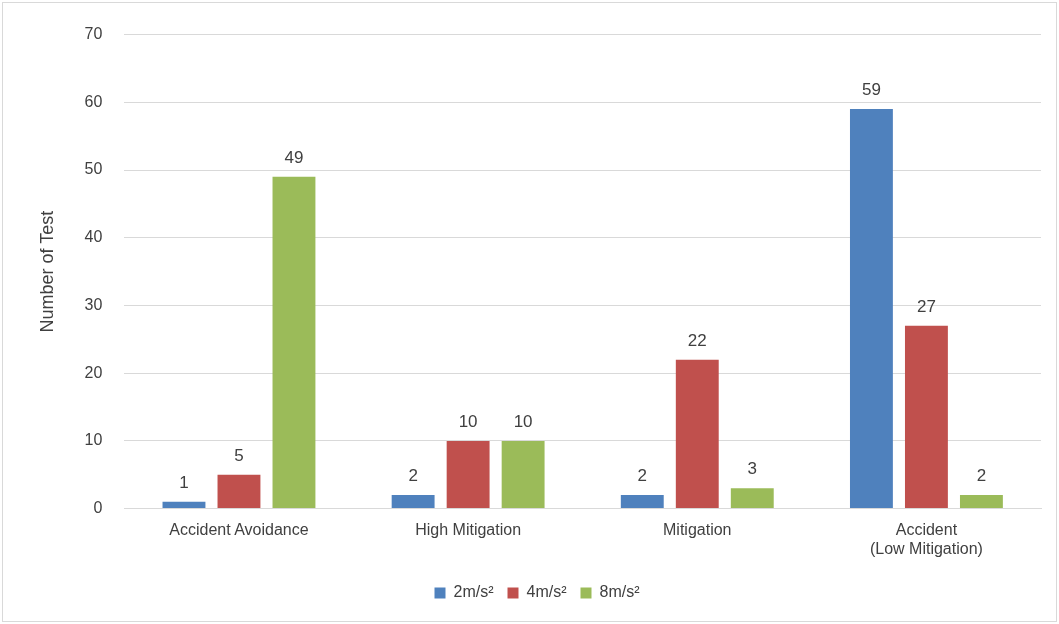 This screenshot has width=1059, height=624. What do you see at coordinates (926, 306) in the screenshot?
I see `data-label: 27` at bounding box center [926, 306].